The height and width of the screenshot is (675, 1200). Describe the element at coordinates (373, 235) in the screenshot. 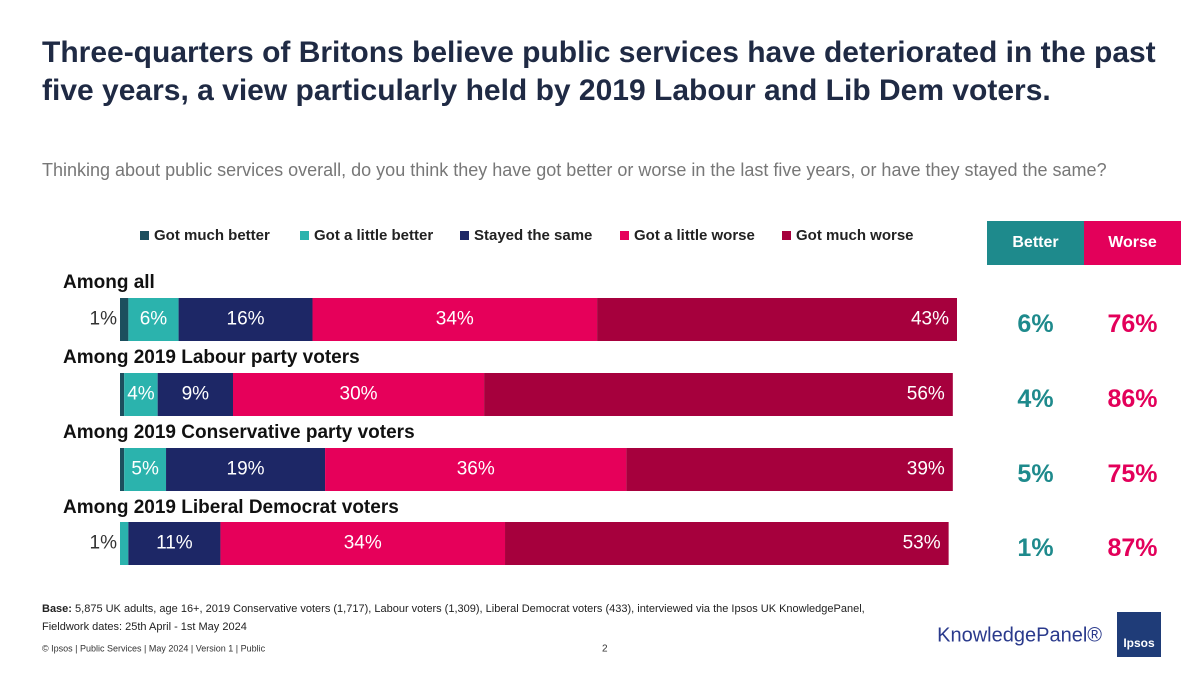

I see `legend-label: Got a little better` at that location.